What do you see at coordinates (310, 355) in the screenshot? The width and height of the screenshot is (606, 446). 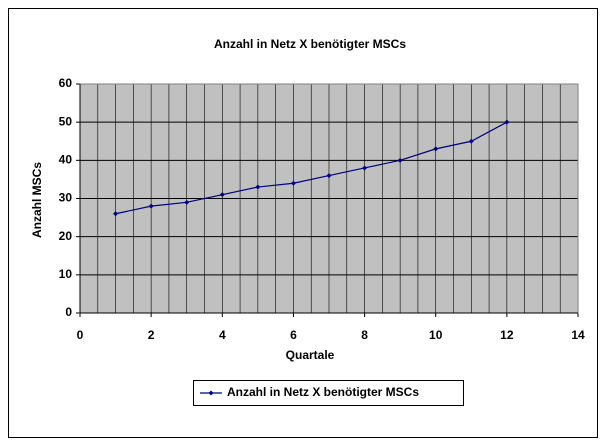 I see `x-axis-label: Quartale` at bounding box center [310, 355].